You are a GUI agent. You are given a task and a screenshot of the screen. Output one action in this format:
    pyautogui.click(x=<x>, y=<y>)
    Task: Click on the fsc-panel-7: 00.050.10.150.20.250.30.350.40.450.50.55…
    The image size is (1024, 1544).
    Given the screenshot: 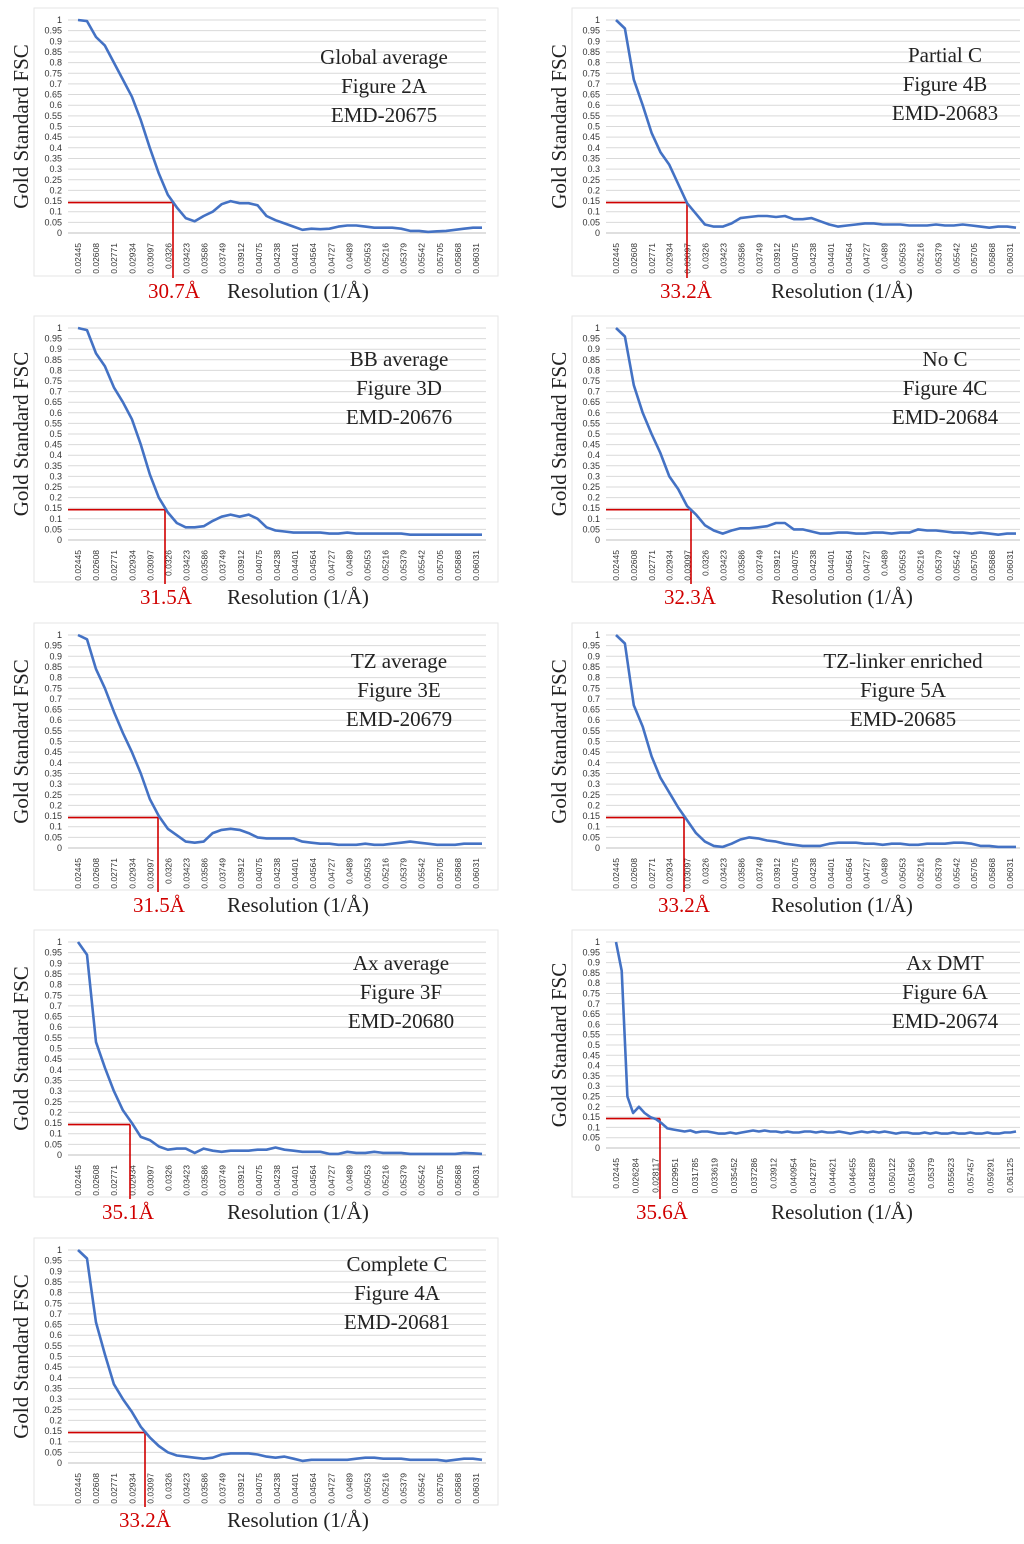 What is the action you would take?
    pyautogui.click(x=254, y=1076)
    